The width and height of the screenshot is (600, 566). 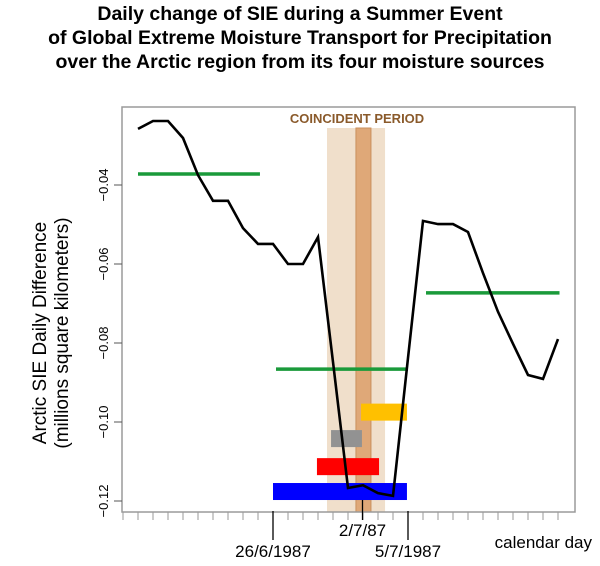 What do you see at coordinates (357, 118) in the screenshot?
I see `coincident-period-label: COINCIDENT PERIOD` at bounding box center [357, 118].